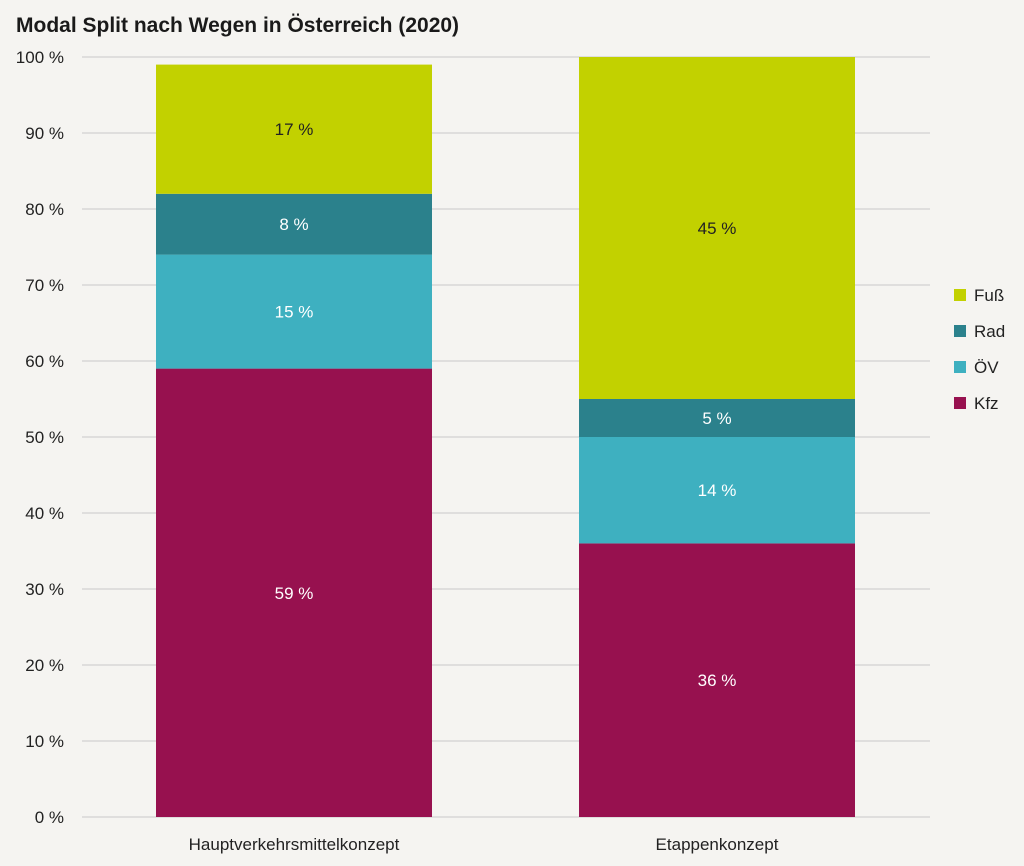 The height and width of the screenshot is (866, 1024). I want to click on y-tick-label: 0 %, so click(49, 817).